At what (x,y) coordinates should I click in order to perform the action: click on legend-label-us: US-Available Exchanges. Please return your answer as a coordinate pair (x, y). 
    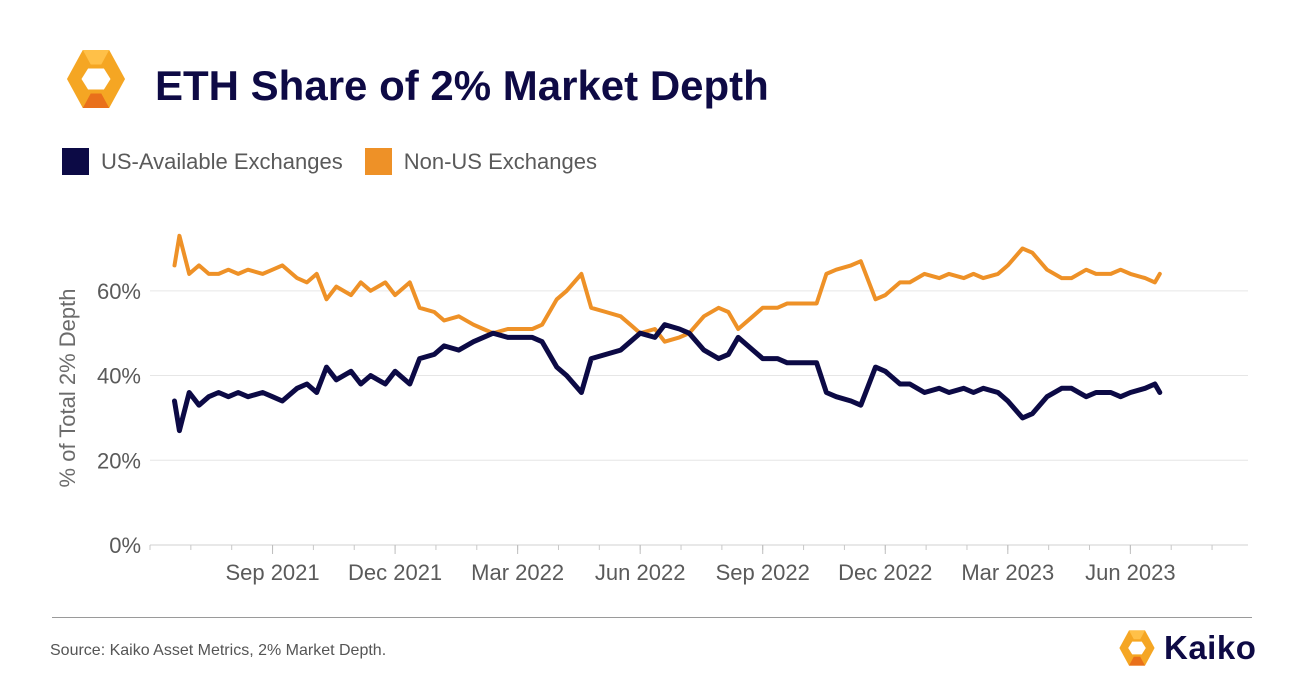
    Looking at the image, I should click on (222, 161).